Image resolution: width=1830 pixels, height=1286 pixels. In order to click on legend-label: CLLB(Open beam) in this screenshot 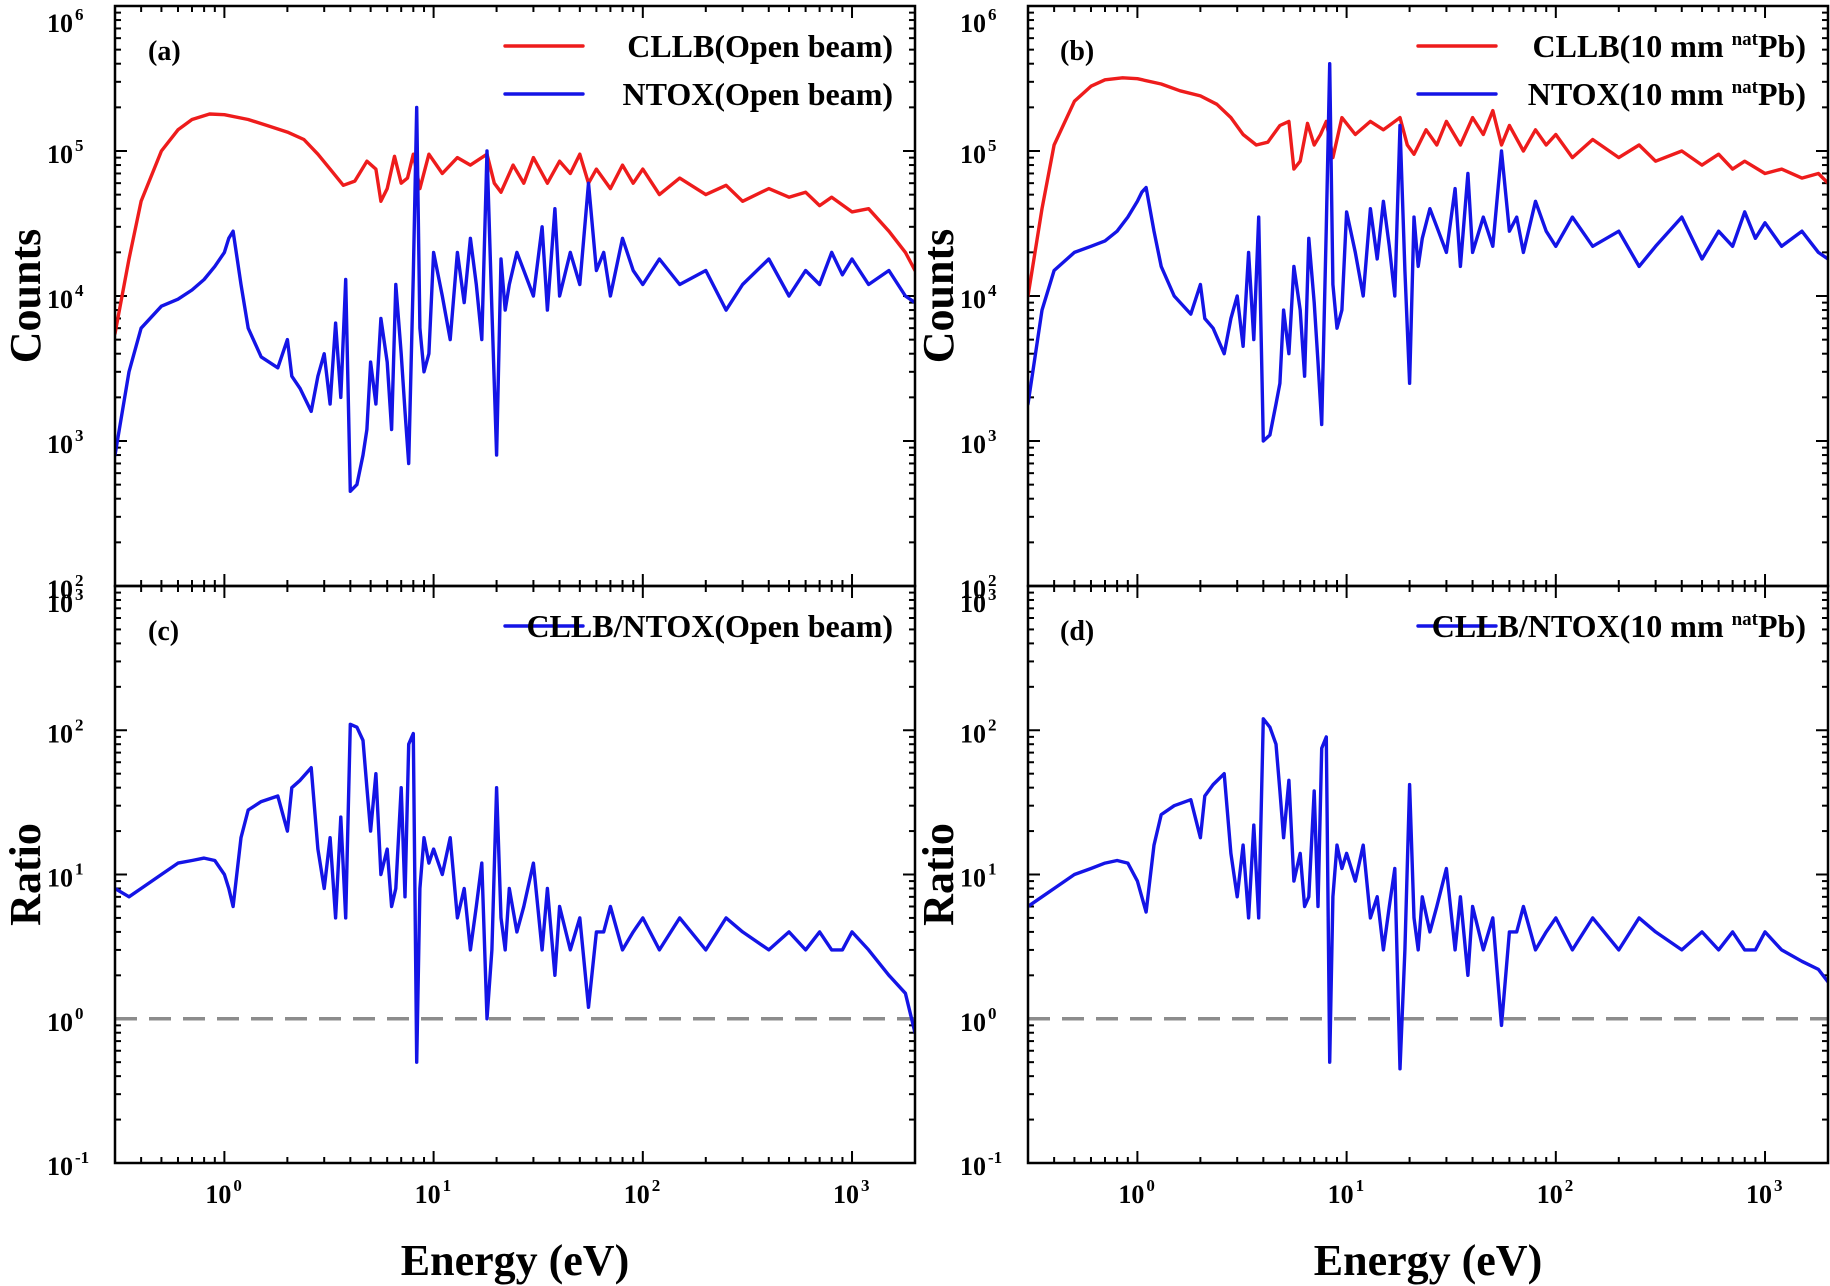, I will do `click(760, 46)`.